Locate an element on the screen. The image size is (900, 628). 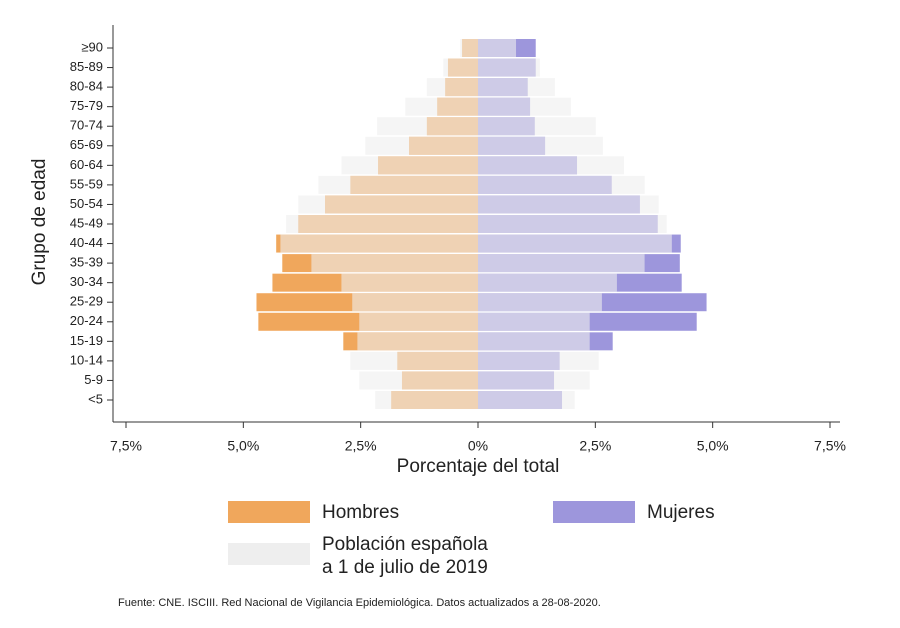
y-tick-label: 10-14 is located at coordinates (86, 359).